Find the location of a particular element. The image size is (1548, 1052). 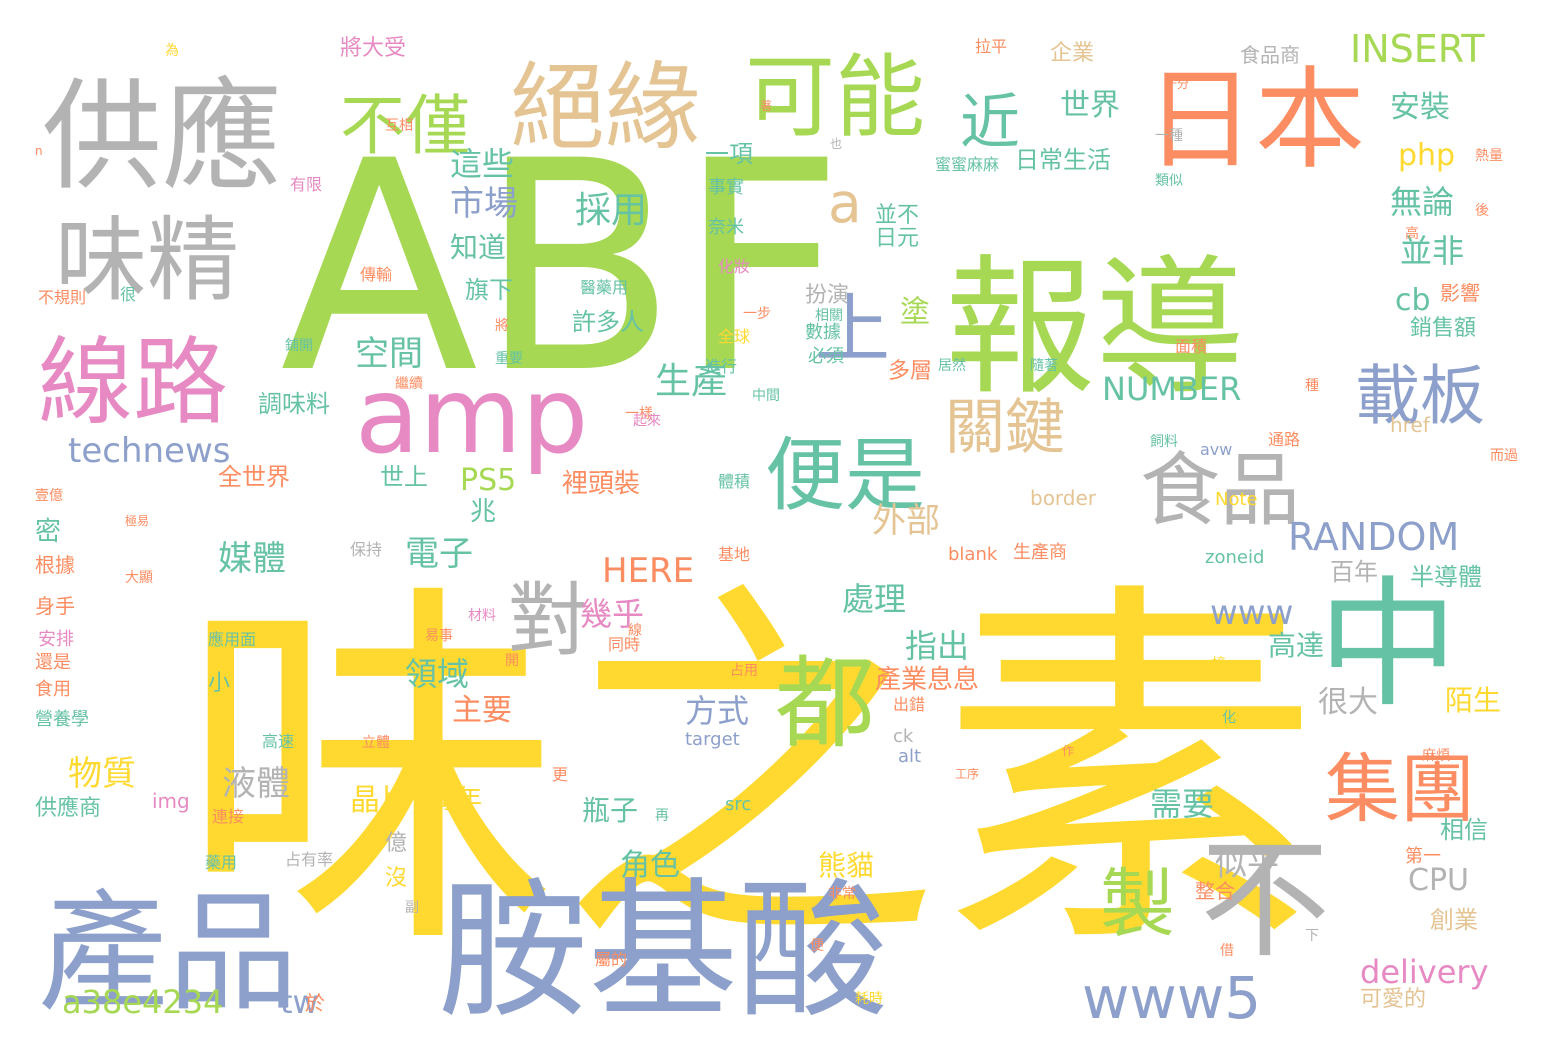

cloud-word: 絕緣 is located at coordinates (605, 108).